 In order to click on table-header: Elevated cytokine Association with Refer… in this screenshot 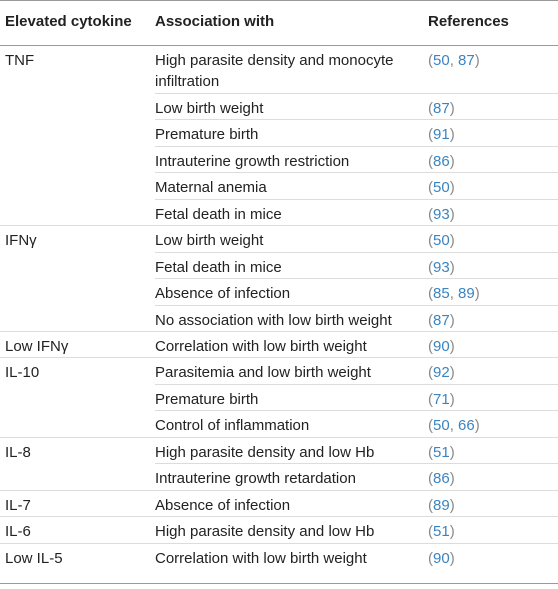, I will do `click(279, 22)`.